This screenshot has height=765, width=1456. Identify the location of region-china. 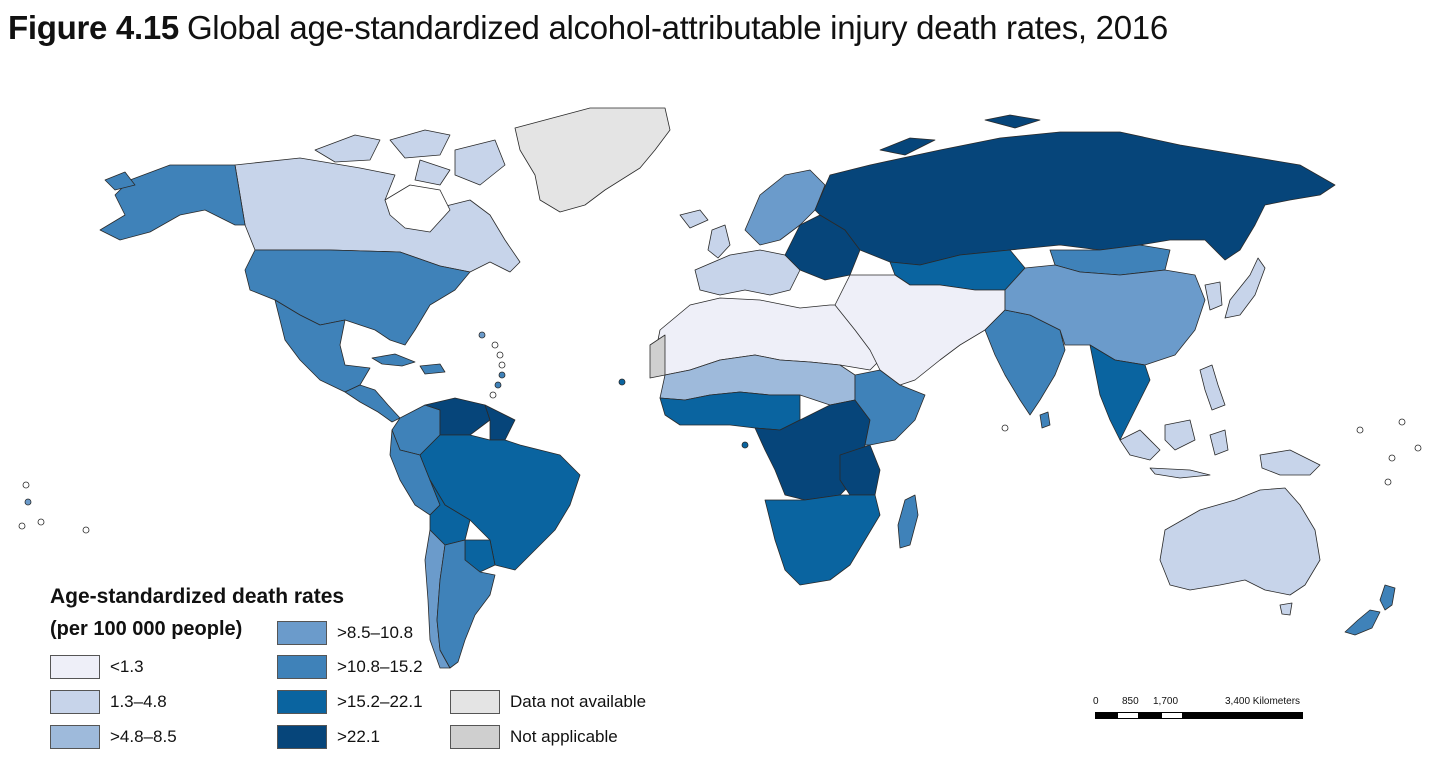
(1105, 315).